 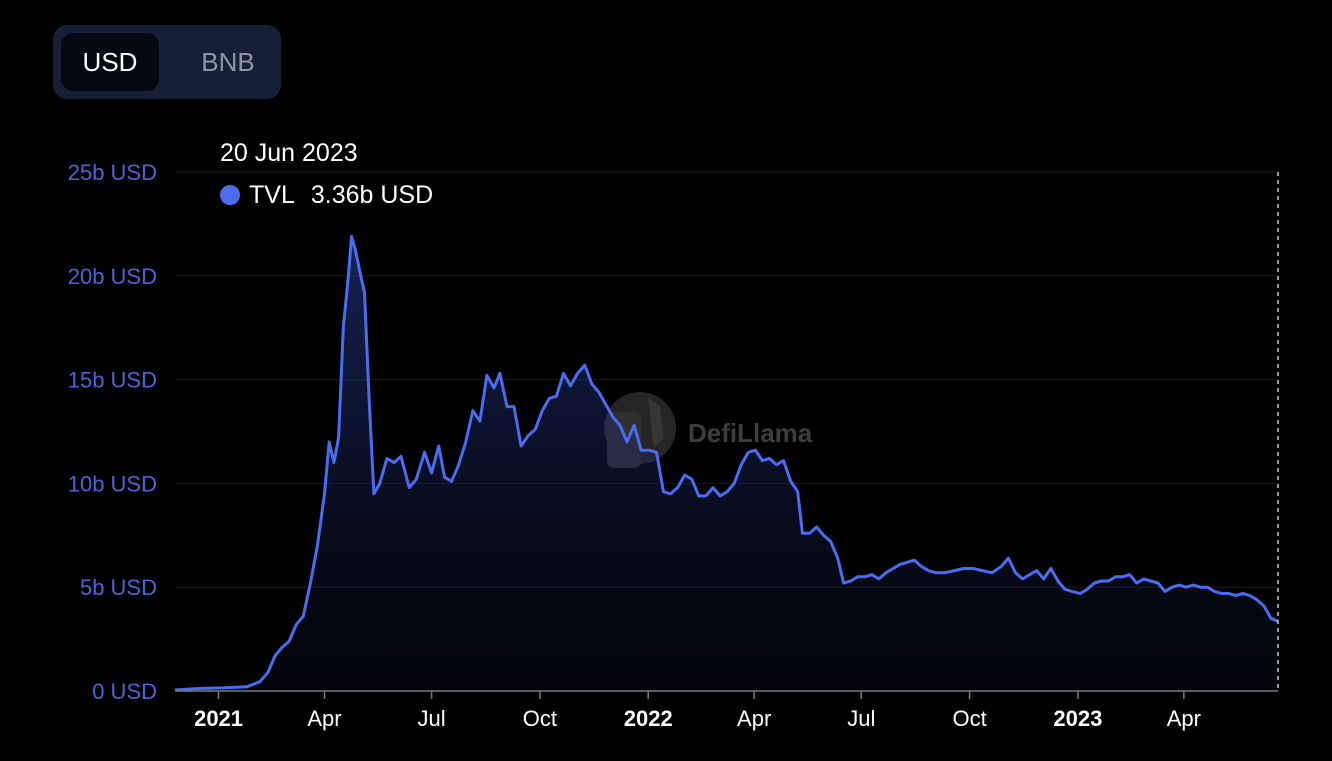 I want to click on currency-toggle: USD BNB, so click(x=167, y=62).